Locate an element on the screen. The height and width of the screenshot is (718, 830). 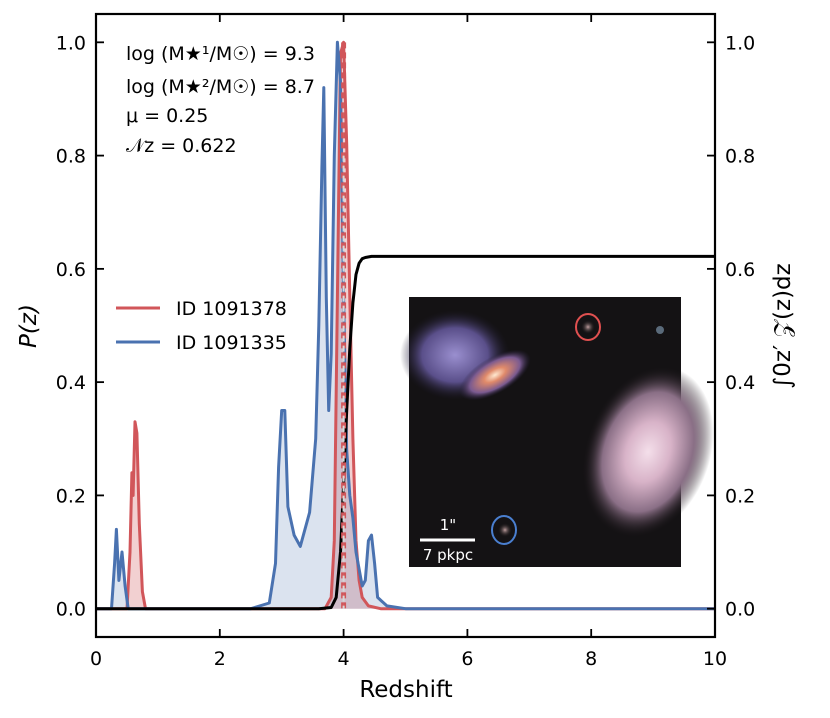
inset-source-blue is located at coordinates (505, 530).